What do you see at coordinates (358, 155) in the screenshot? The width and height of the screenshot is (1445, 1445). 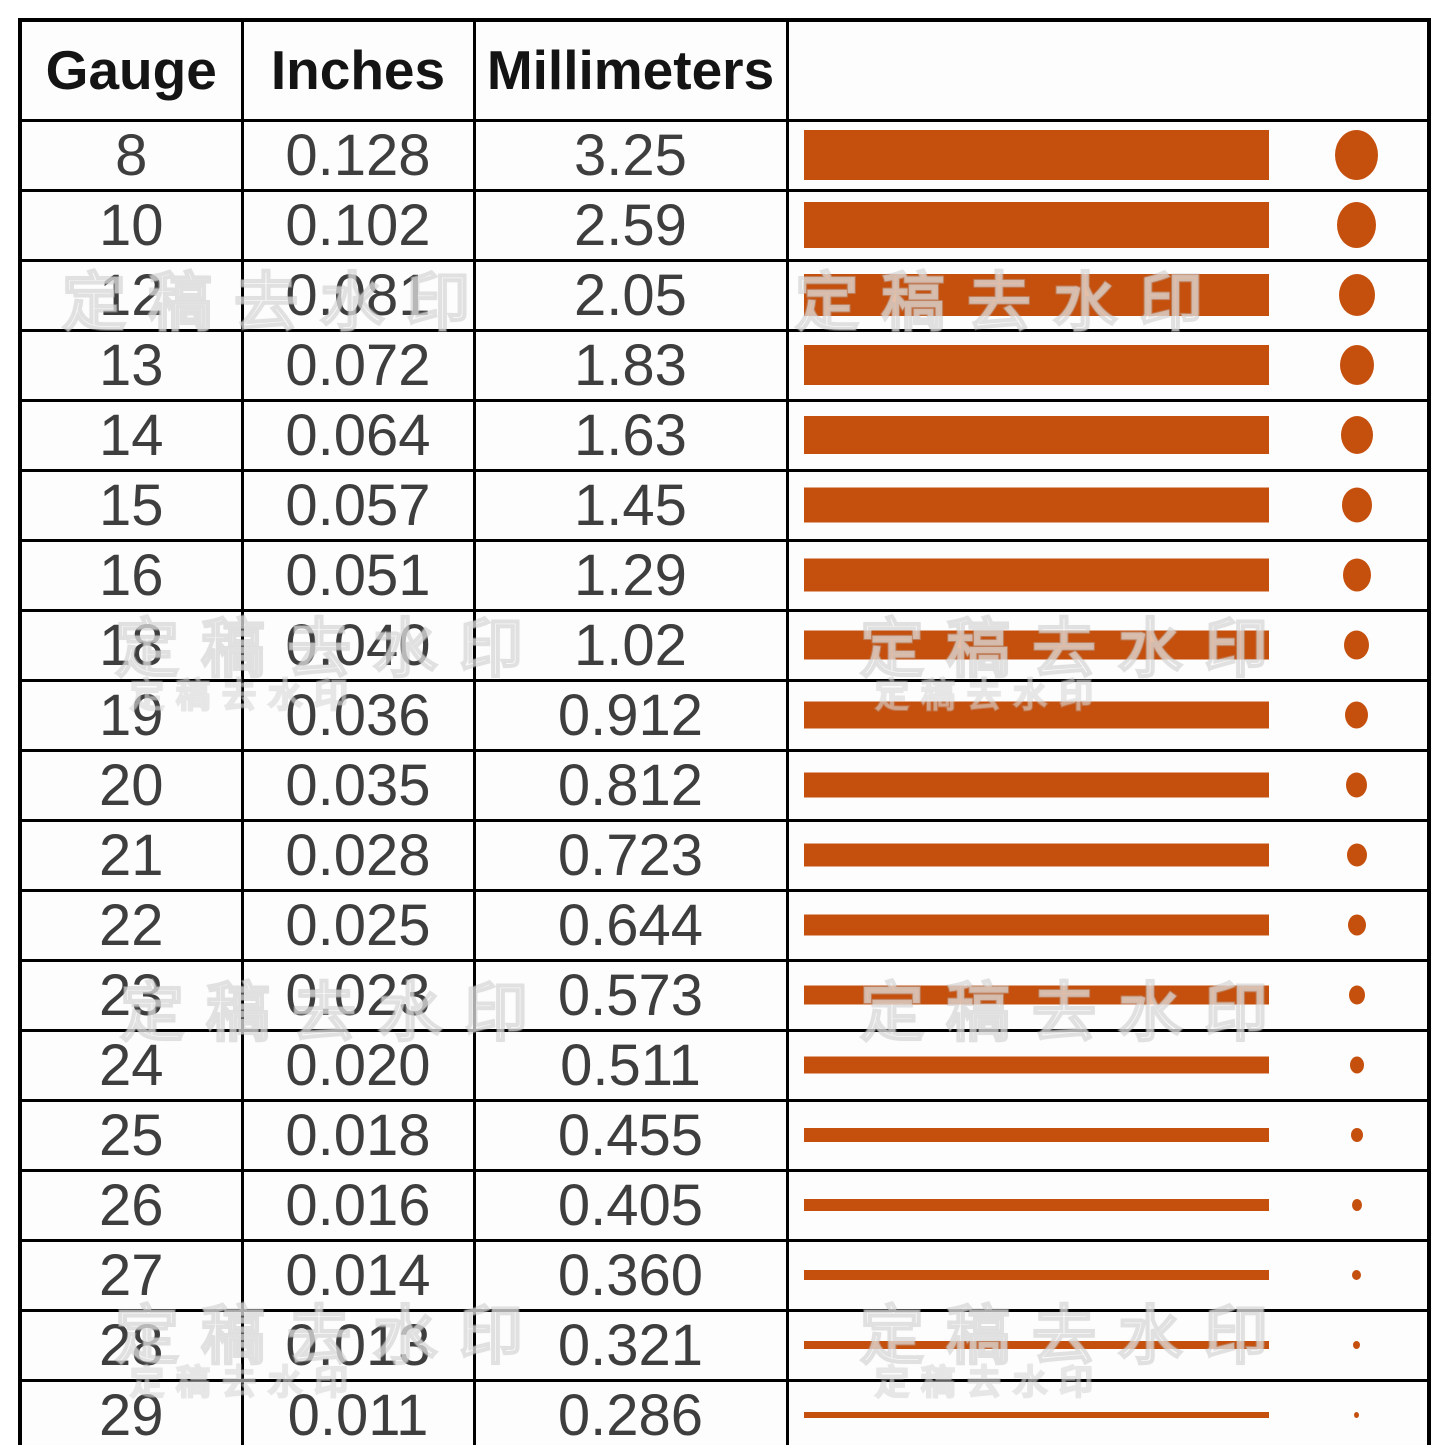 I see `inches-cell: 0.128` at bounding box center [358, 155].